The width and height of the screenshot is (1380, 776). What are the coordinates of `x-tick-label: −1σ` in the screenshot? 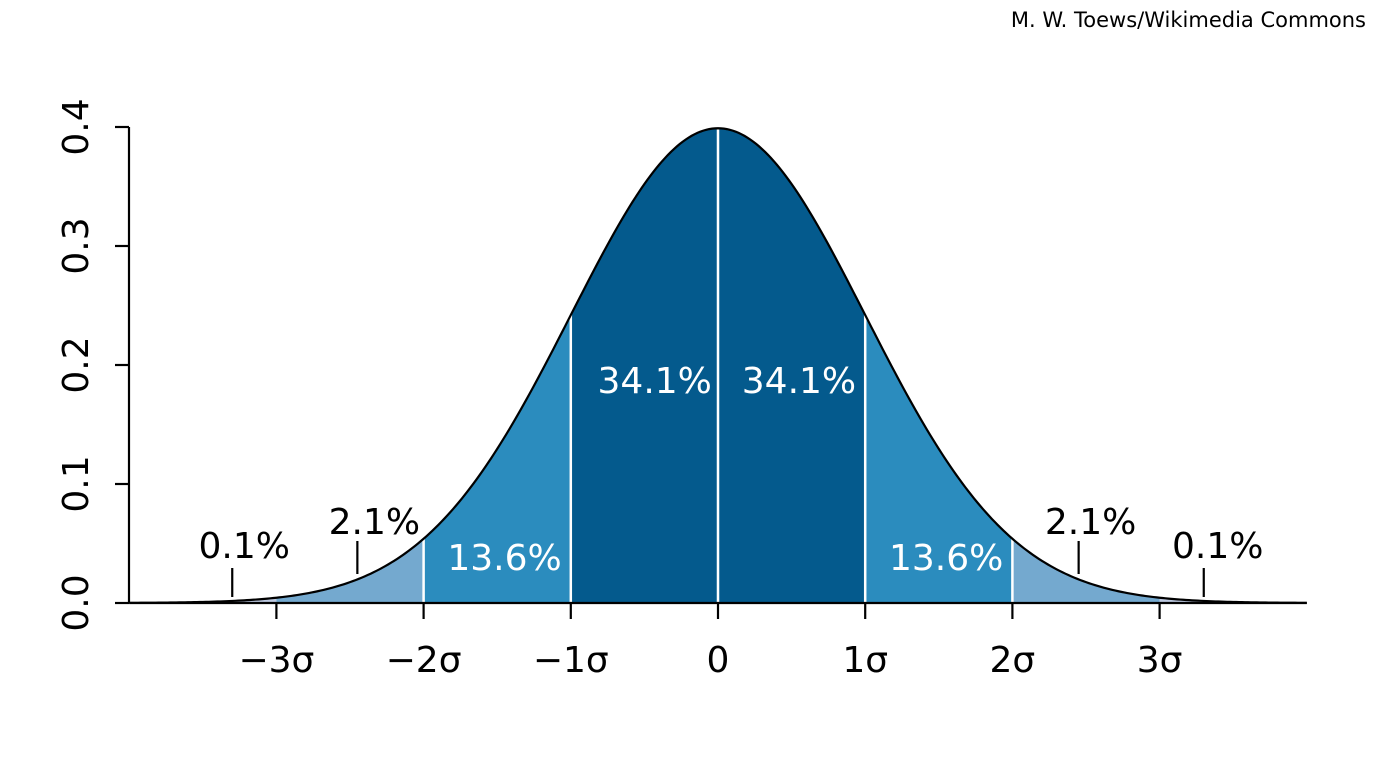 It's located at (571, 660).